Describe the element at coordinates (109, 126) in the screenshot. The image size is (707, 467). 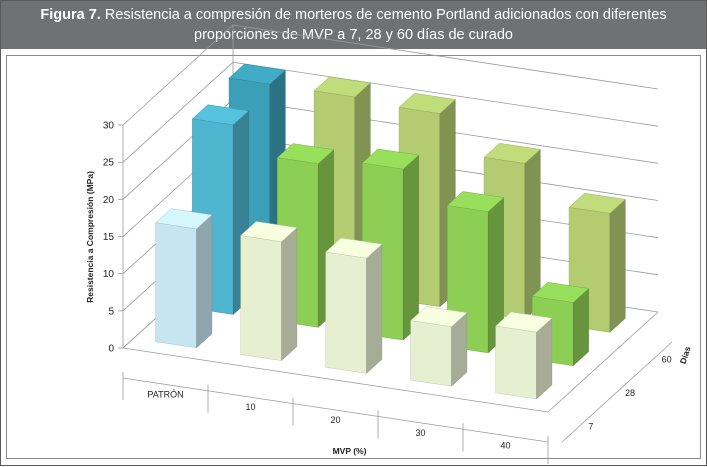
I see `y-tick-label: 30` at that location.